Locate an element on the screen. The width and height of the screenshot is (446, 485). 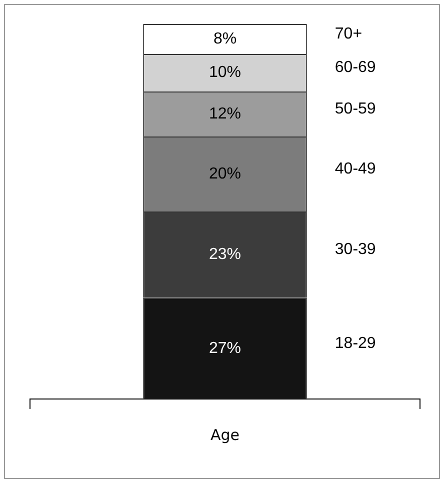
series-label: 30-39 is located at coordinates (355, 249).